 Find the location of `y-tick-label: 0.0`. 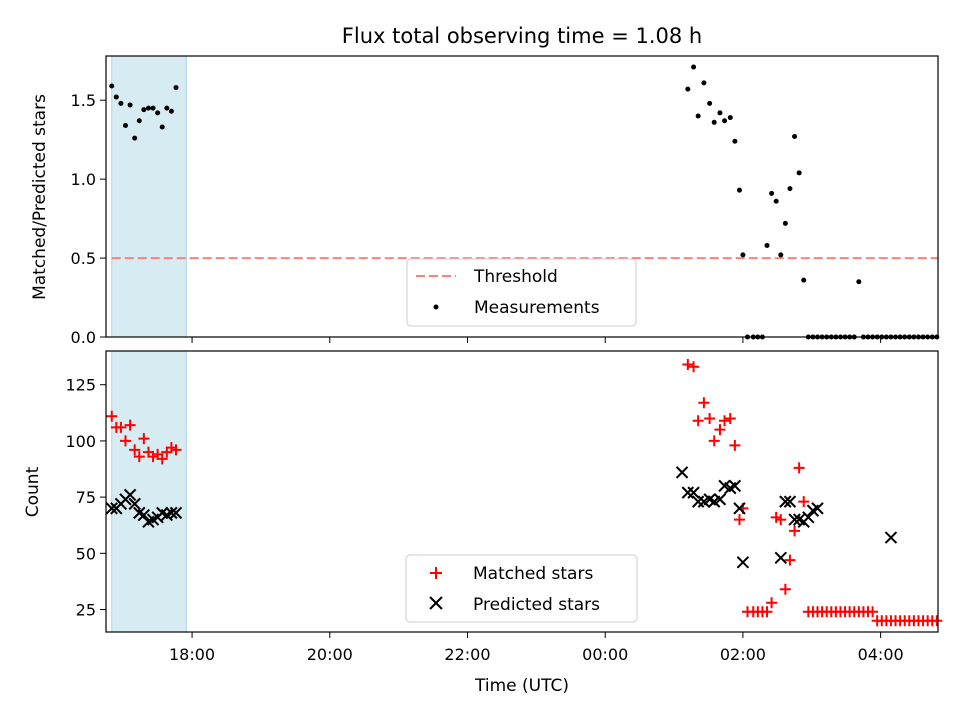

y-tick-label: 0.0 is located at coordinates (83, 337).